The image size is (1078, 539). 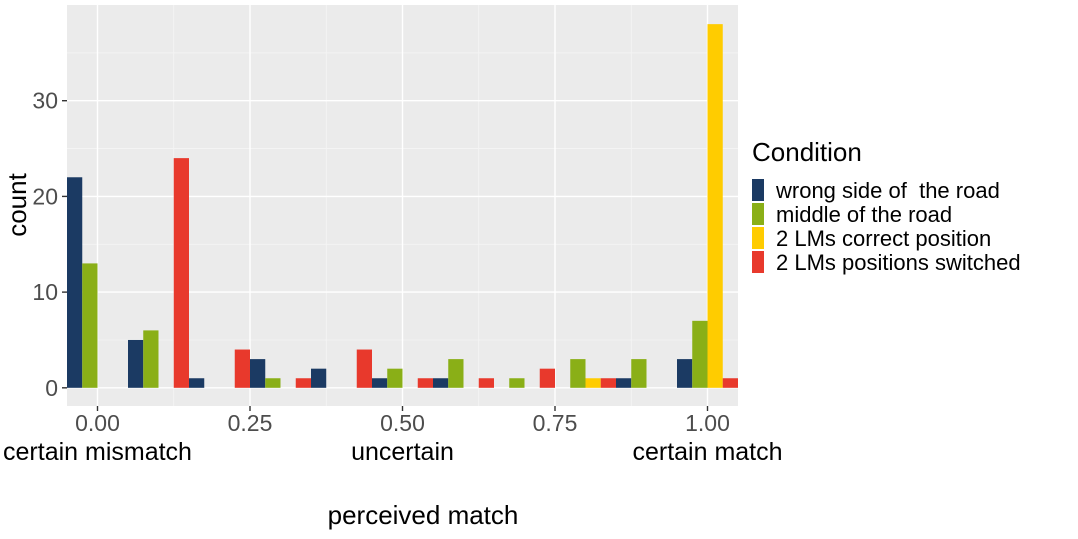 I want to click on y-tick-label: 30, so click(x=45, y=101).